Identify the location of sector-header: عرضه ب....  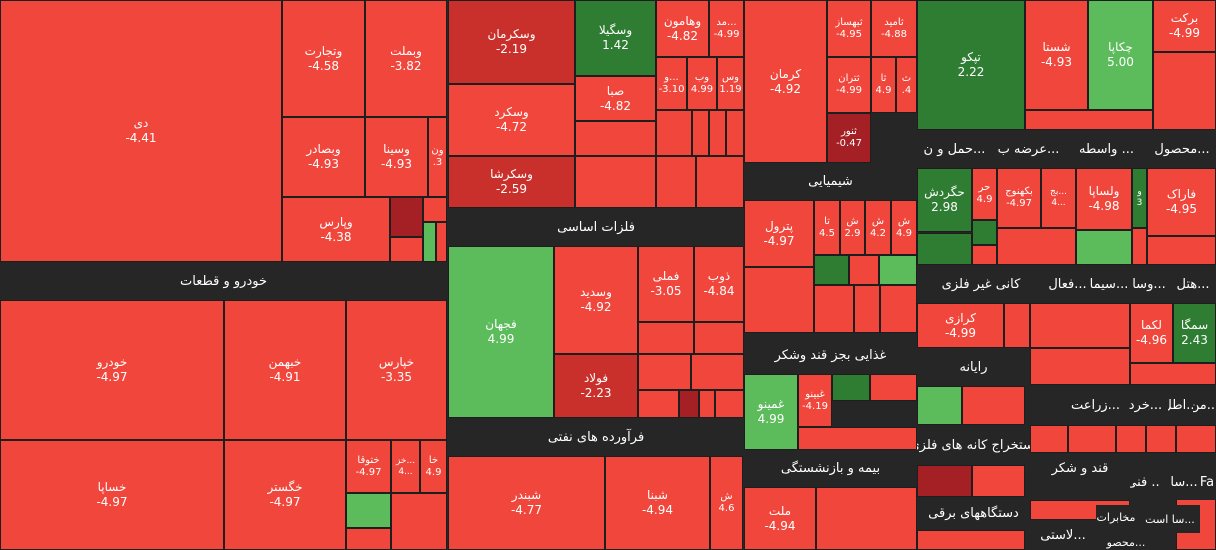
(1028, 149).